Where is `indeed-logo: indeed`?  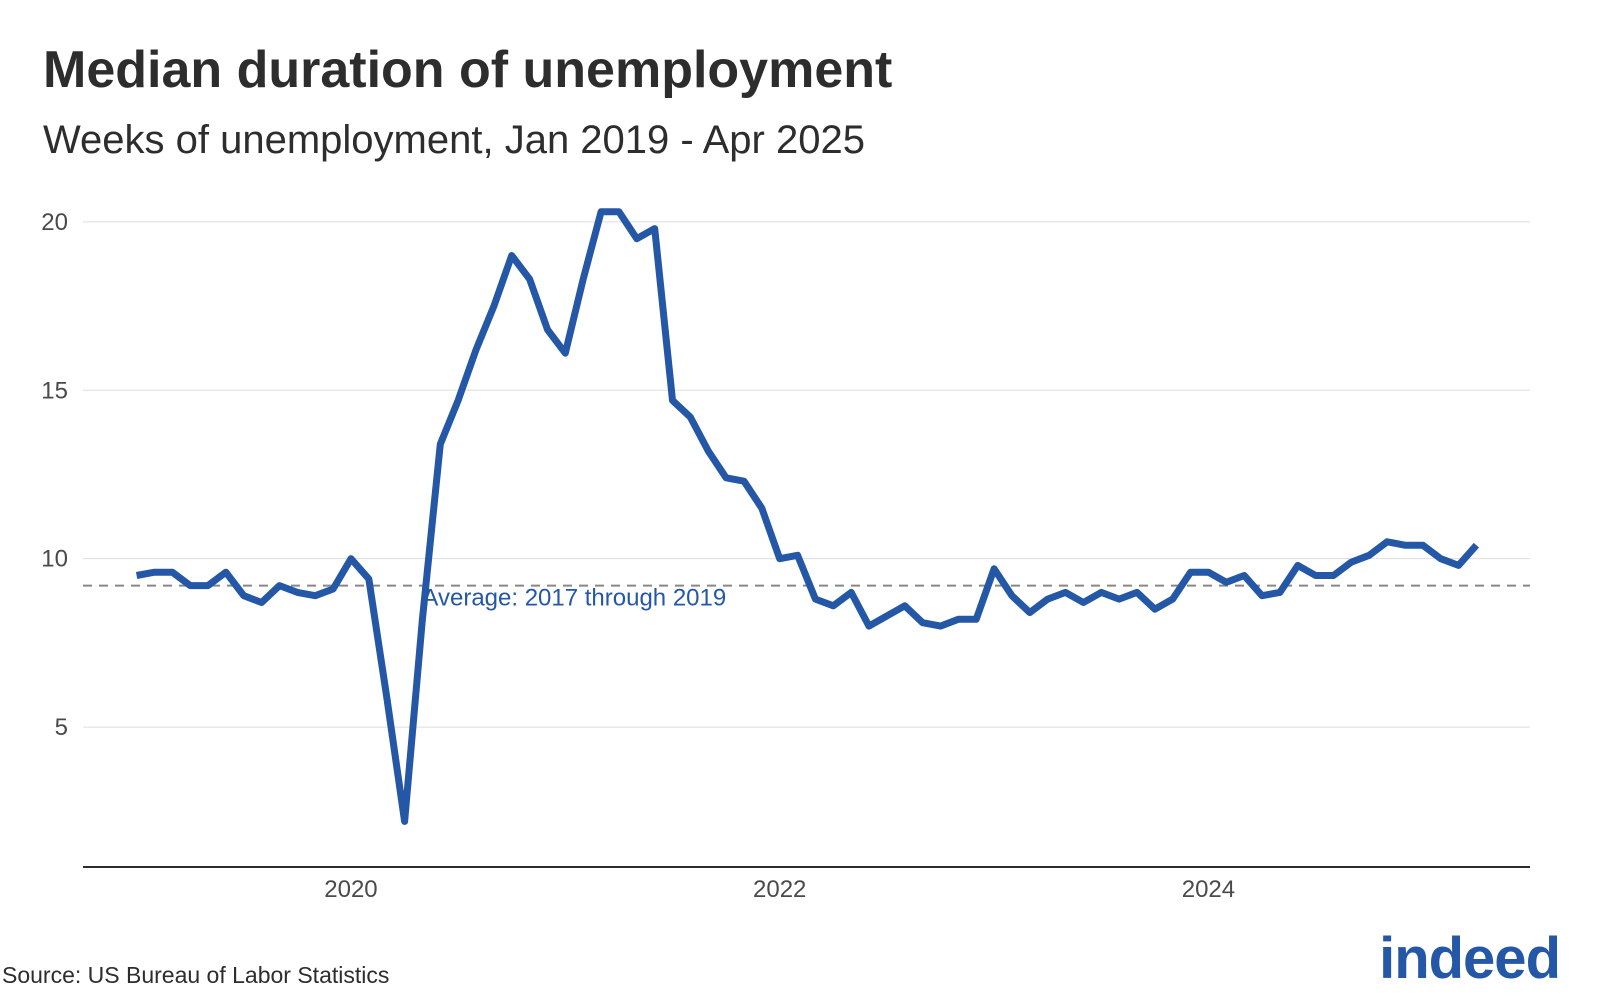 indeed-logo: indeed is located at coordinates (1470, 958).